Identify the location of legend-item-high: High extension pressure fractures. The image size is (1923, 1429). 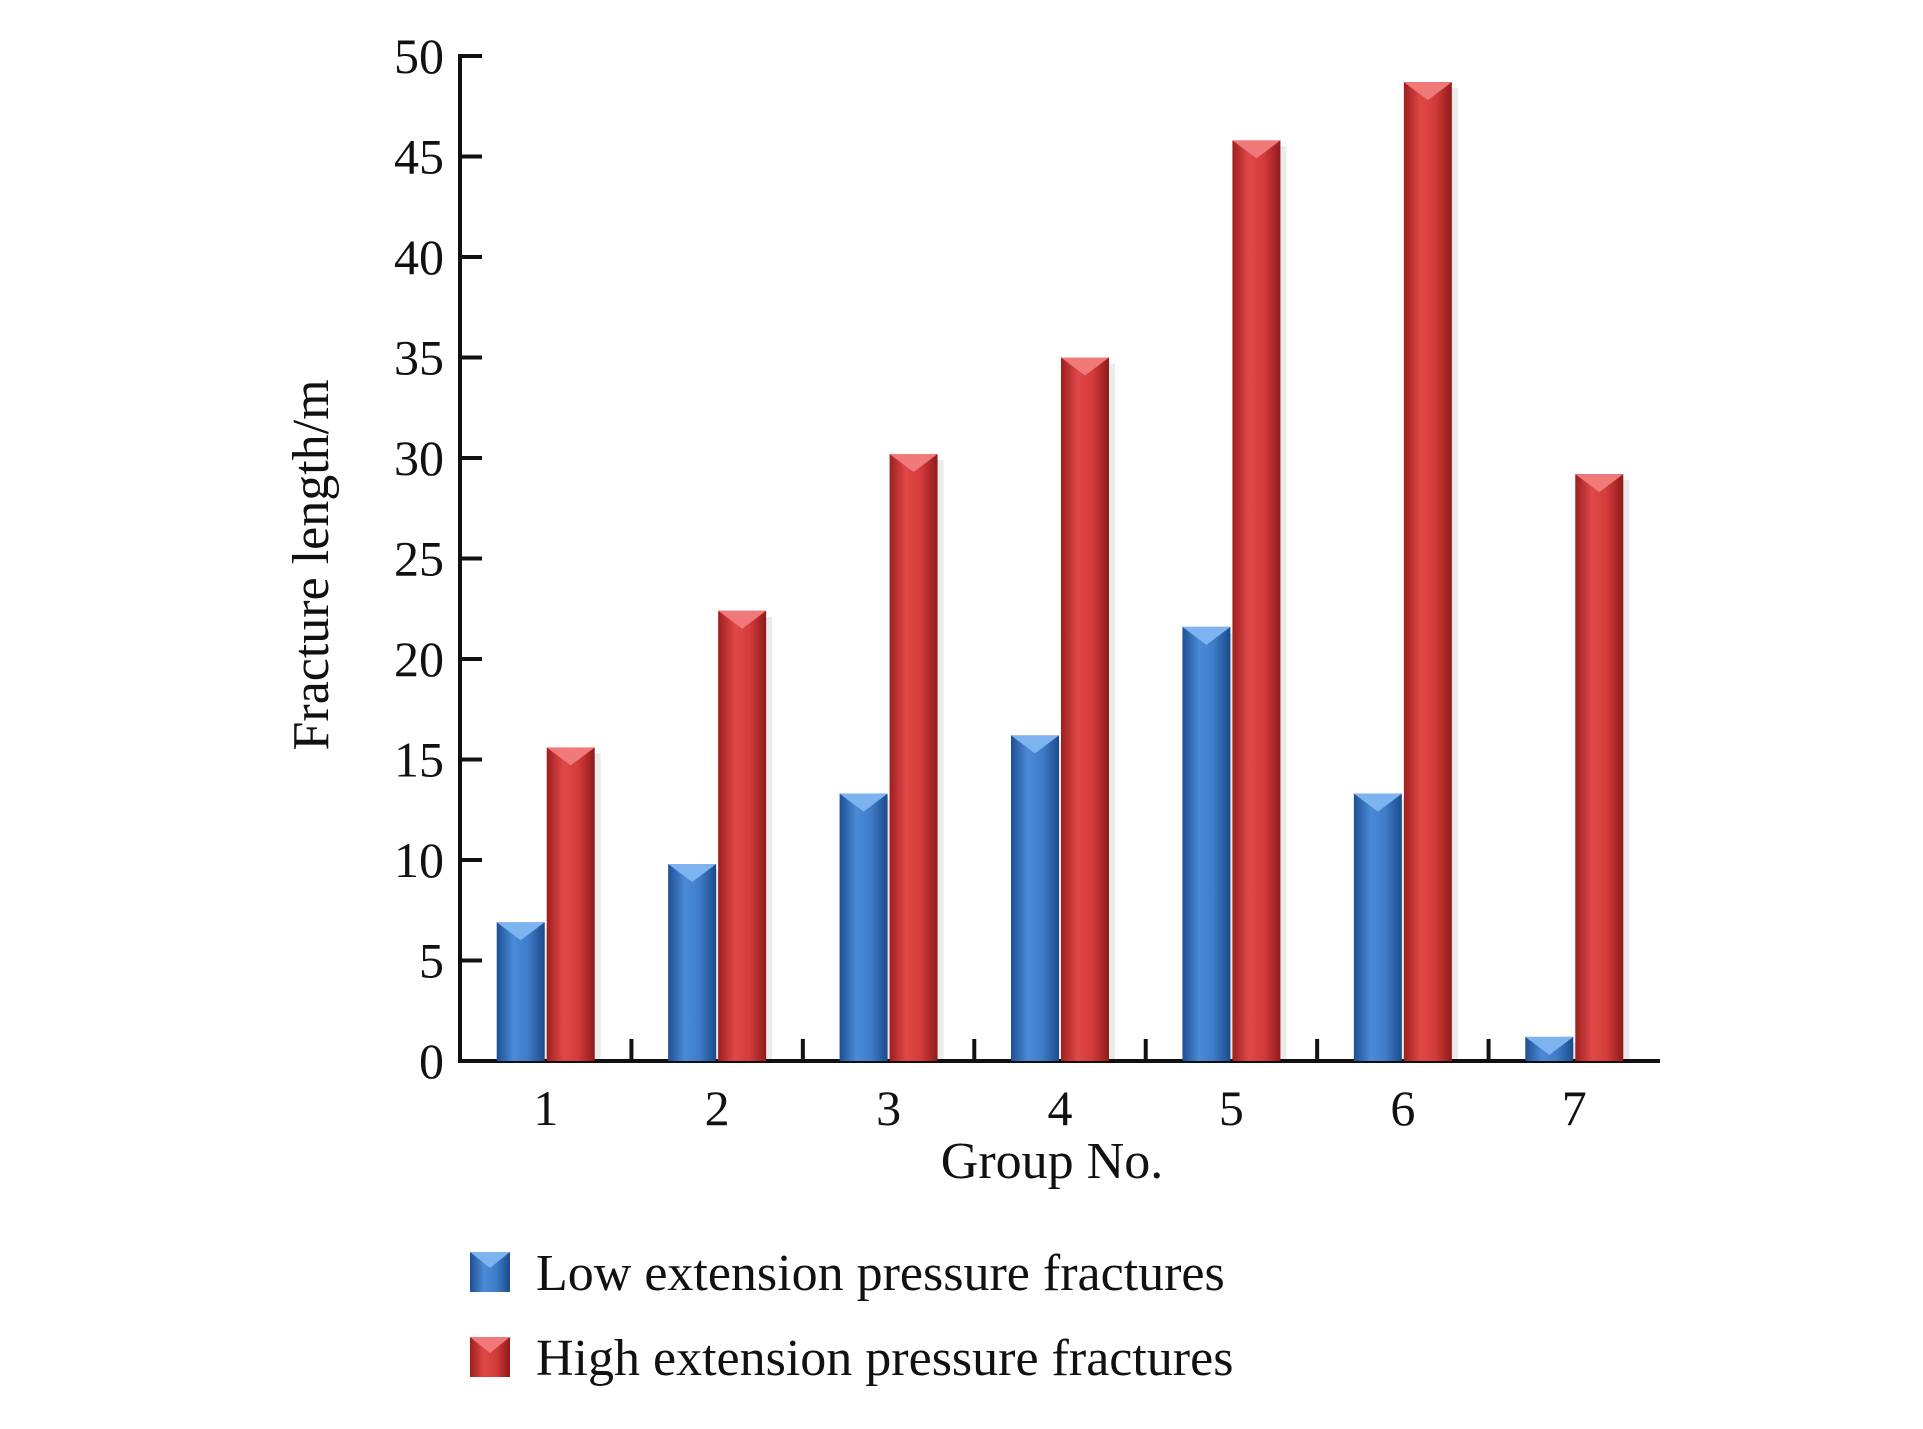
(851, 1358).